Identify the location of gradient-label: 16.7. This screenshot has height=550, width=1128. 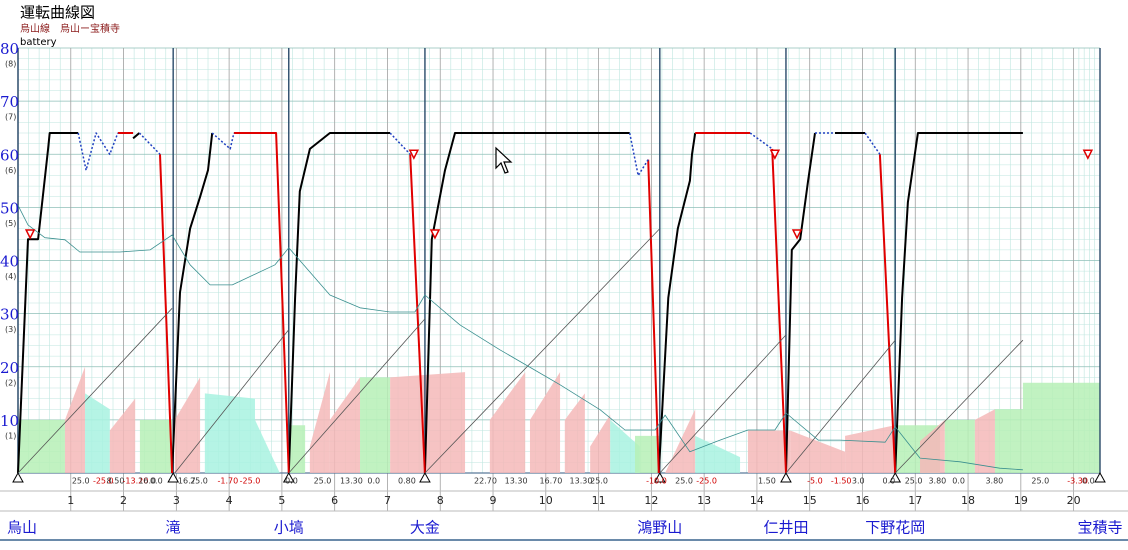
(187, 481).